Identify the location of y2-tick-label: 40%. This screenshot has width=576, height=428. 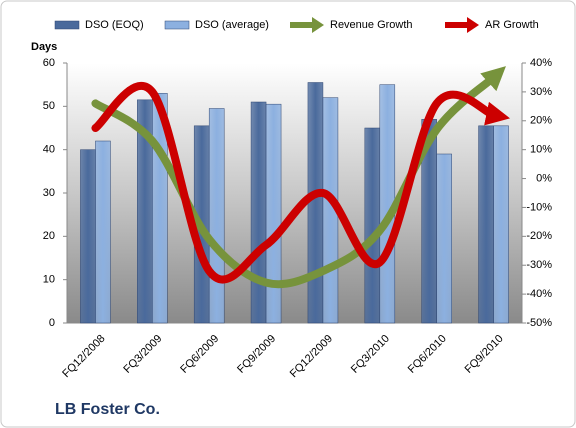
(541, 63).